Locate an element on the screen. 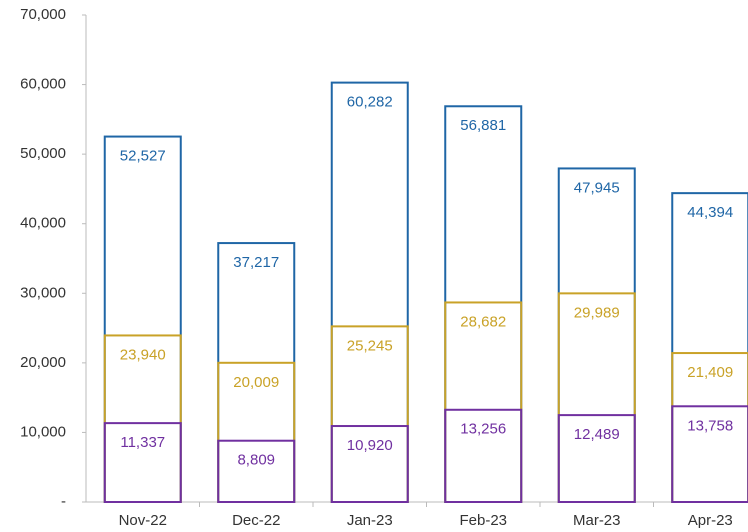  y-tick-label: 10,000 is located at coordinates (43, 431).